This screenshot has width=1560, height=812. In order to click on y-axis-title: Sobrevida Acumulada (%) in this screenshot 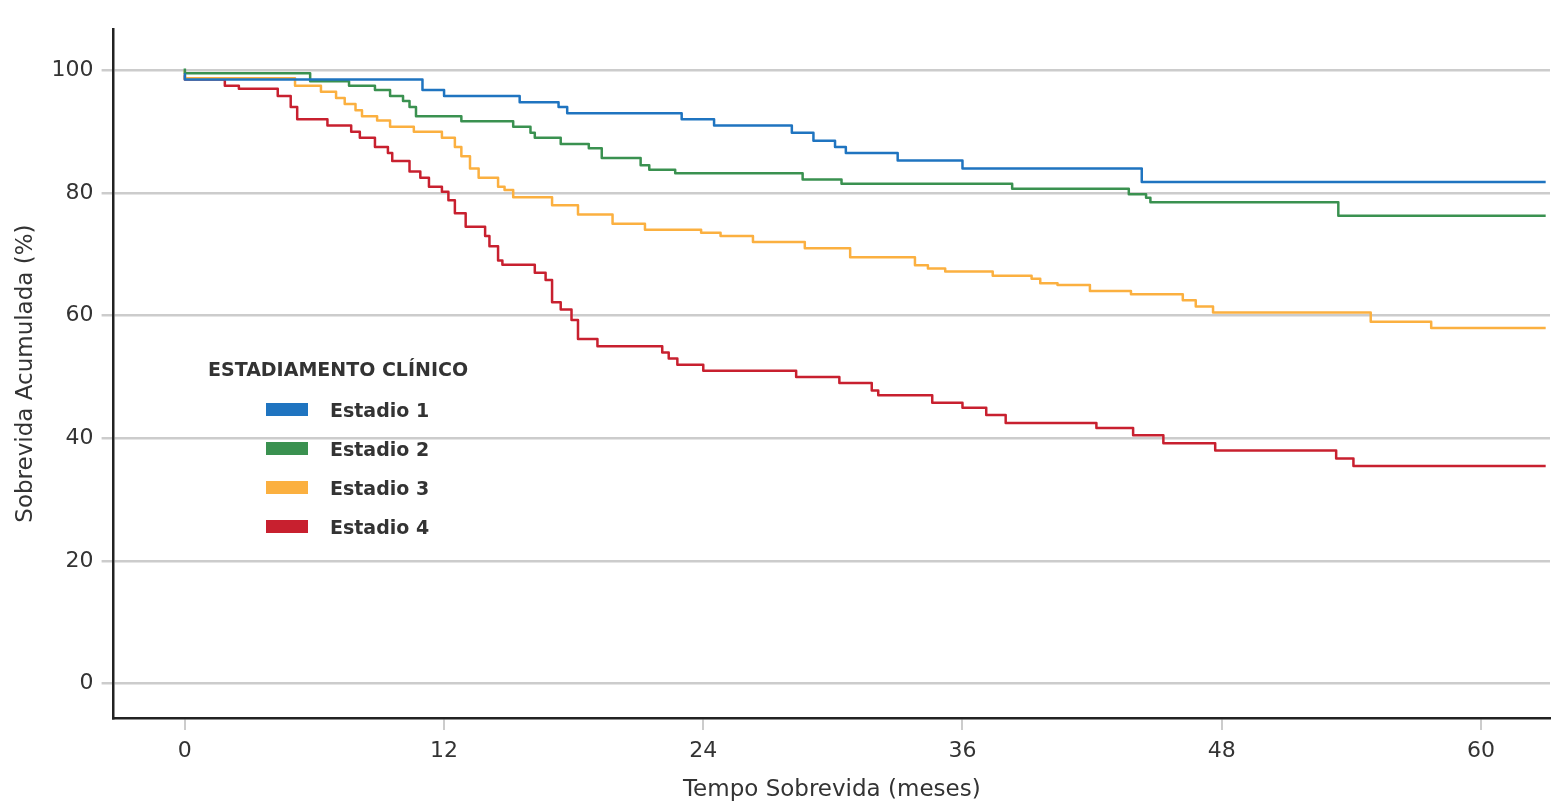, I will do `click(23, 373)`.